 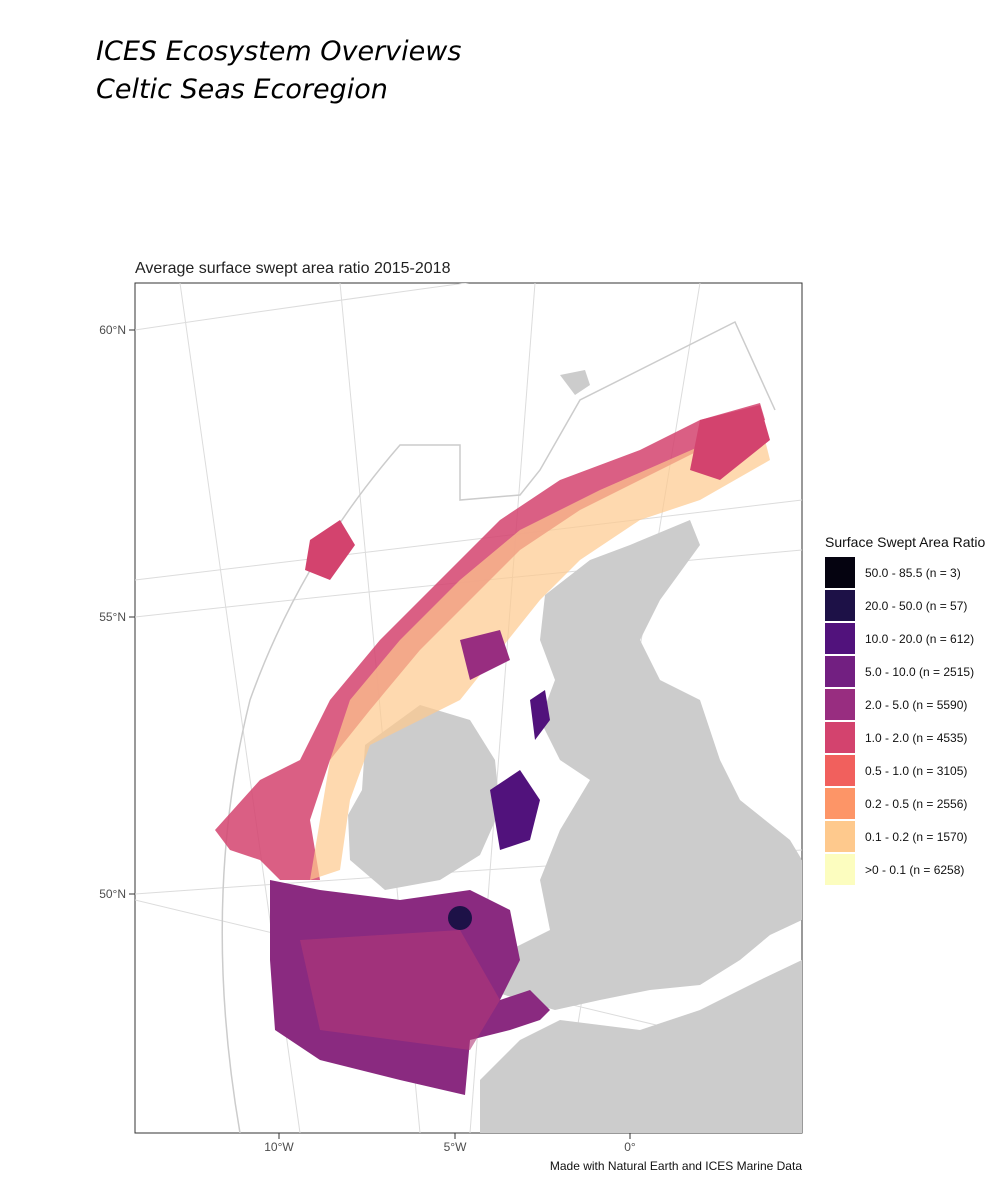 I want to click on header-line: ICES Ecosystem Overviews, so click(x=278, y=51).